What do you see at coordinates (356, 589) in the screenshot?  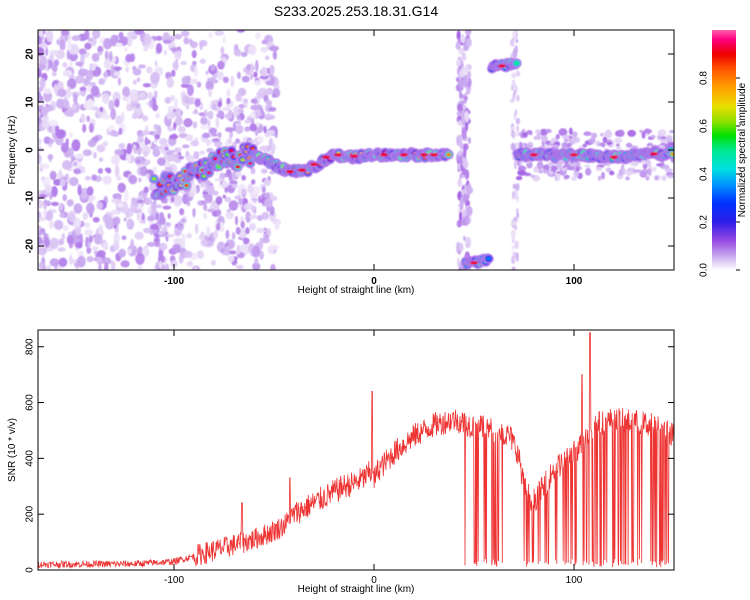 I see `snr-xlabel: Height of straight line (km)` at bounding box center [356, 589].